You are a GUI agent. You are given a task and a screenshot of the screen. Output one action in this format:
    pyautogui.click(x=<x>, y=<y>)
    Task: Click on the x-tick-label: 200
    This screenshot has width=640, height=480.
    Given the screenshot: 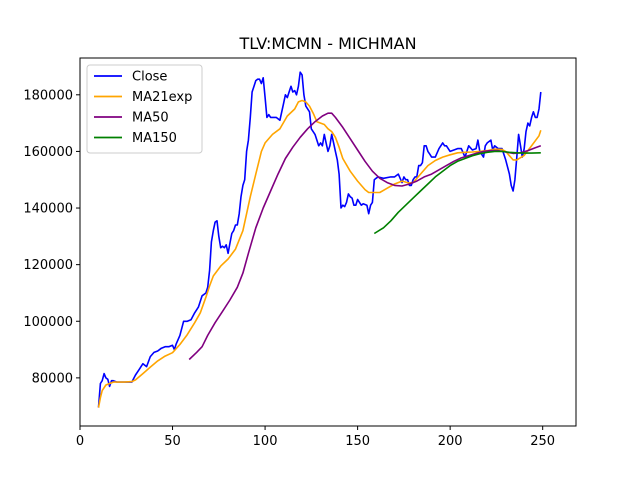 What is the action you would take?
    pyautogui.click(x=450, y=441)
    